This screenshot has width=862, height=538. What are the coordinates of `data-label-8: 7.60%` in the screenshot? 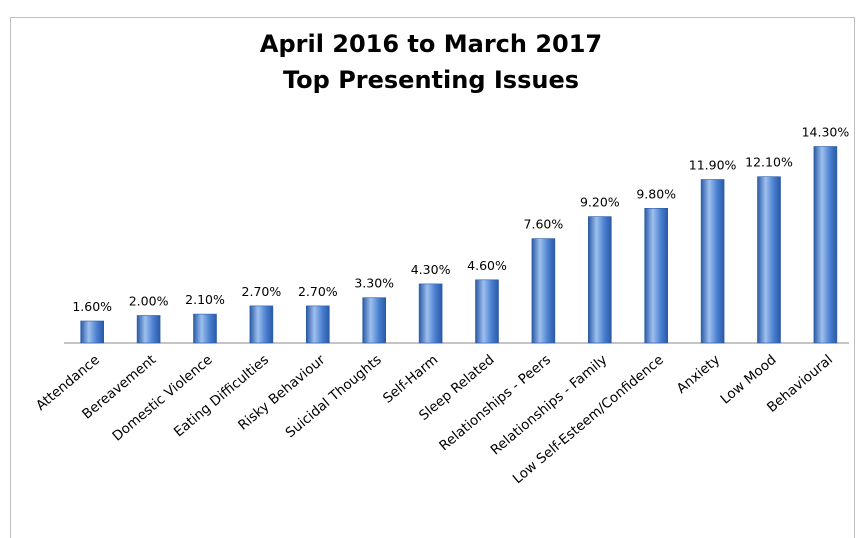 It's located at (544, 224).